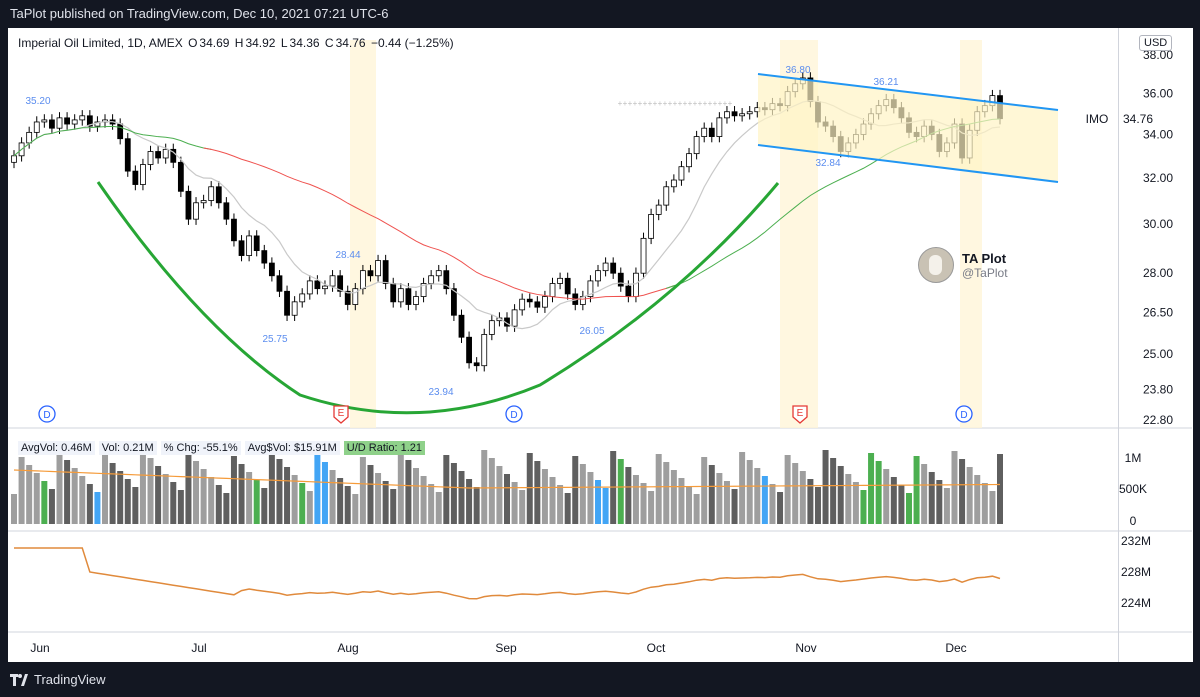 The height and width of the screenshot is (697, 1200). Describe the element at coordinates (1133, 458) in the screenshot. I see `volume-tick: 1M` at that location.